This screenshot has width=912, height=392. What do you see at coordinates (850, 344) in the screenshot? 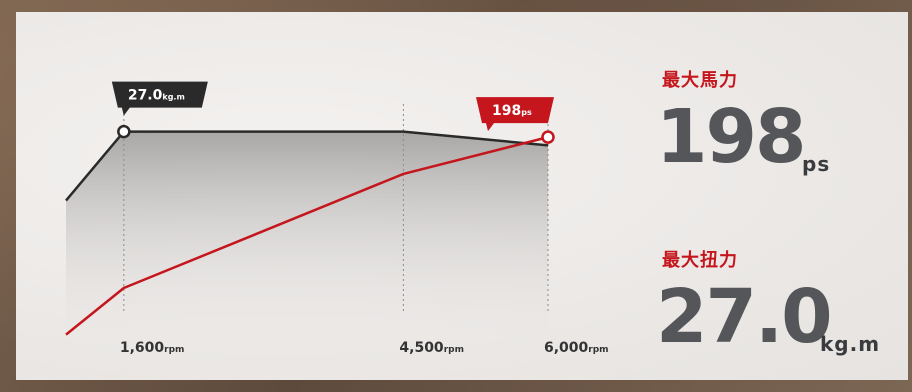
I see `max-torque-unit: kg.m` at bounding box center [850, 344].